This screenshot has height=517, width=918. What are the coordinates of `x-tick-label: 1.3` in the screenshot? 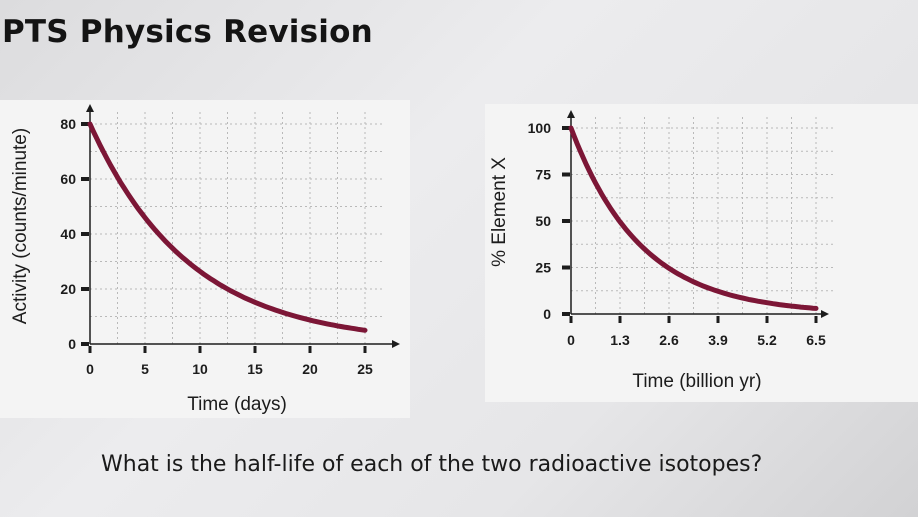 It's located at (620, 340).